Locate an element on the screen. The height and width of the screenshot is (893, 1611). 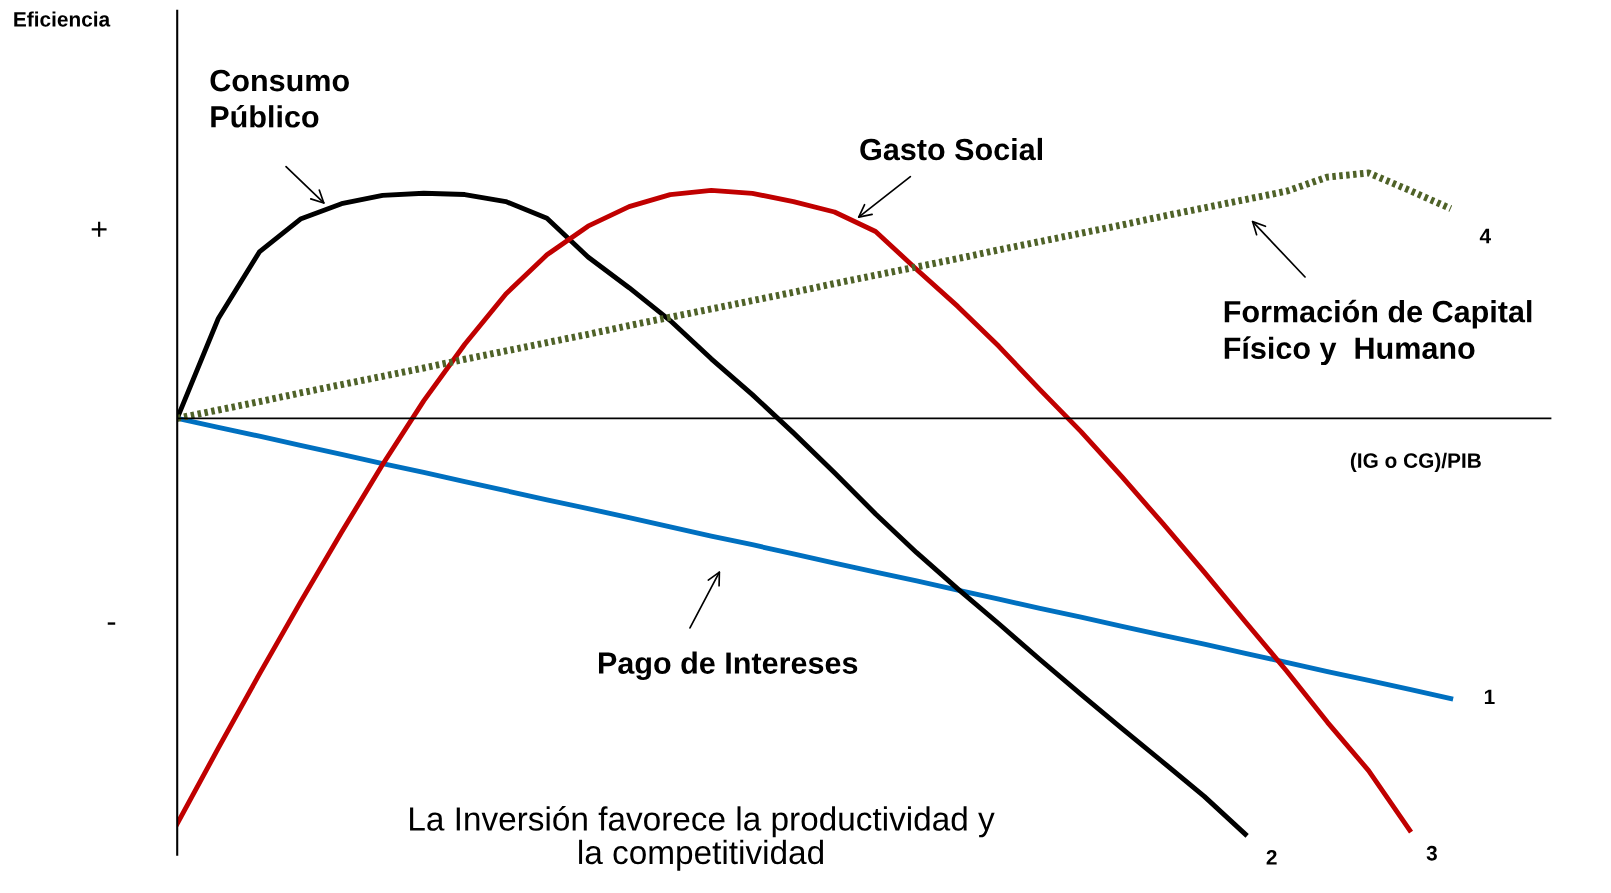
series-label: 3 is located at coordinates (1431, 853).